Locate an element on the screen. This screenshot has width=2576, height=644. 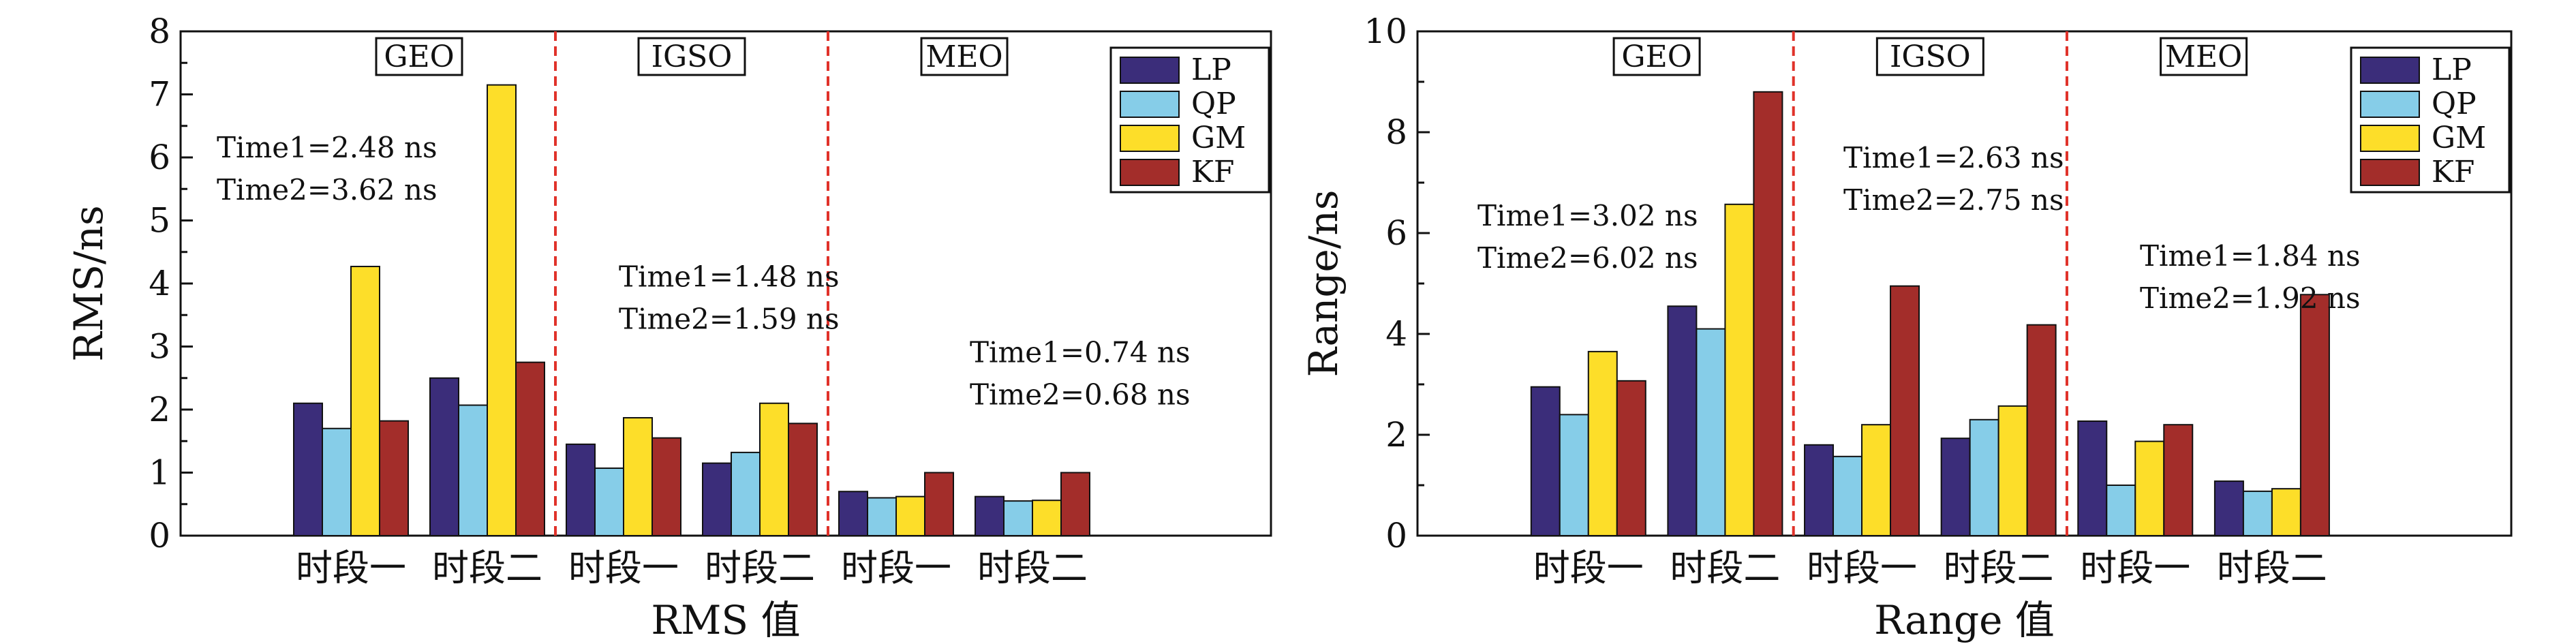
annotation-text: Time2=0.68 ns is located at coordinates (1080, 395).